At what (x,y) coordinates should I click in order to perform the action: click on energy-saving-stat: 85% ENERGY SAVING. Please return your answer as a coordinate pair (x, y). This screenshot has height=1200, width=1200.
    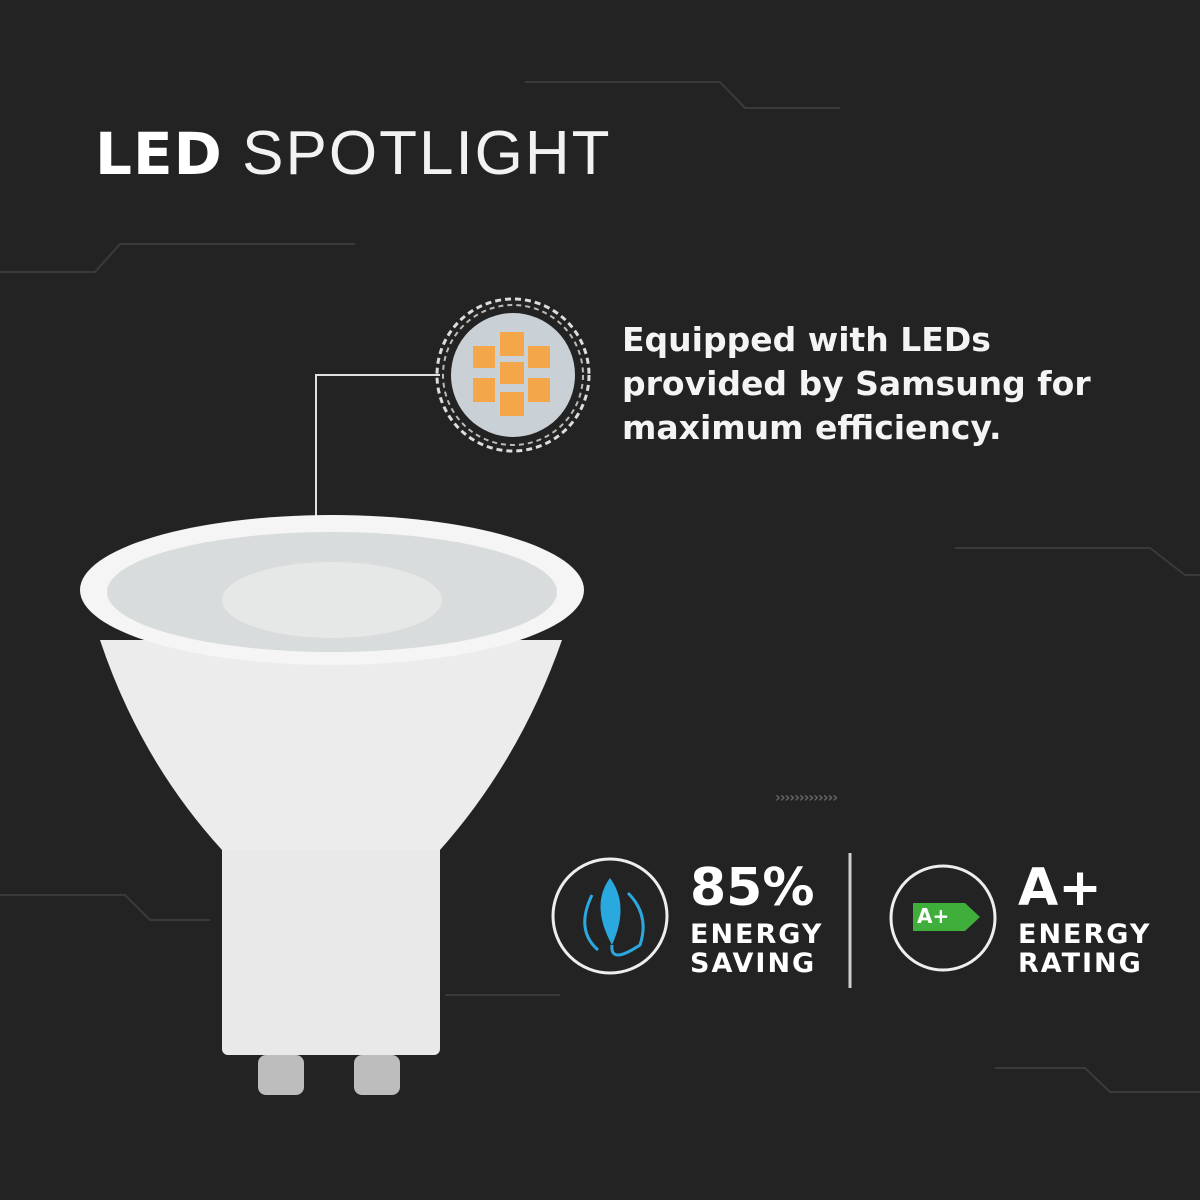
    Looking at the image, I should click on (756, 920).